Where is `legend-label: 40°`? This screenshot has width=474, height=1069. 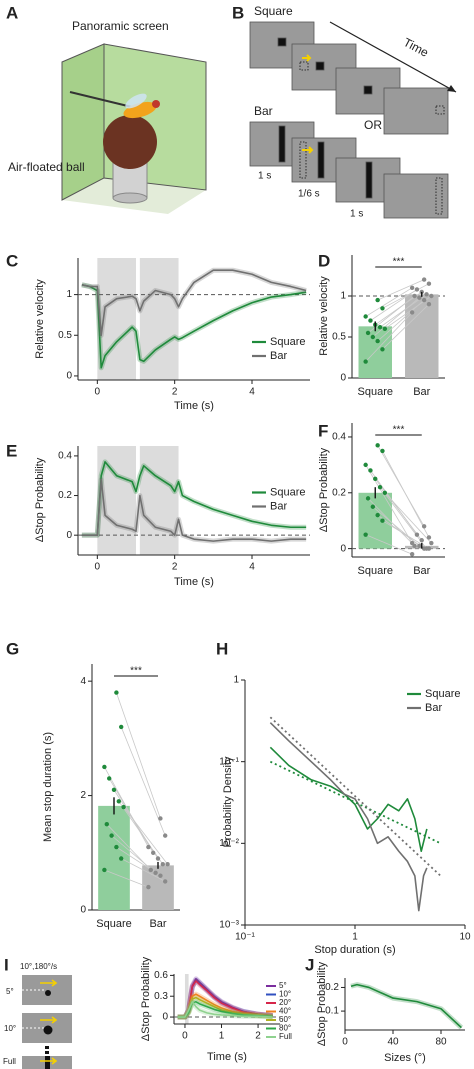 legend-label: 40° is located at coordinates (285, 1011).